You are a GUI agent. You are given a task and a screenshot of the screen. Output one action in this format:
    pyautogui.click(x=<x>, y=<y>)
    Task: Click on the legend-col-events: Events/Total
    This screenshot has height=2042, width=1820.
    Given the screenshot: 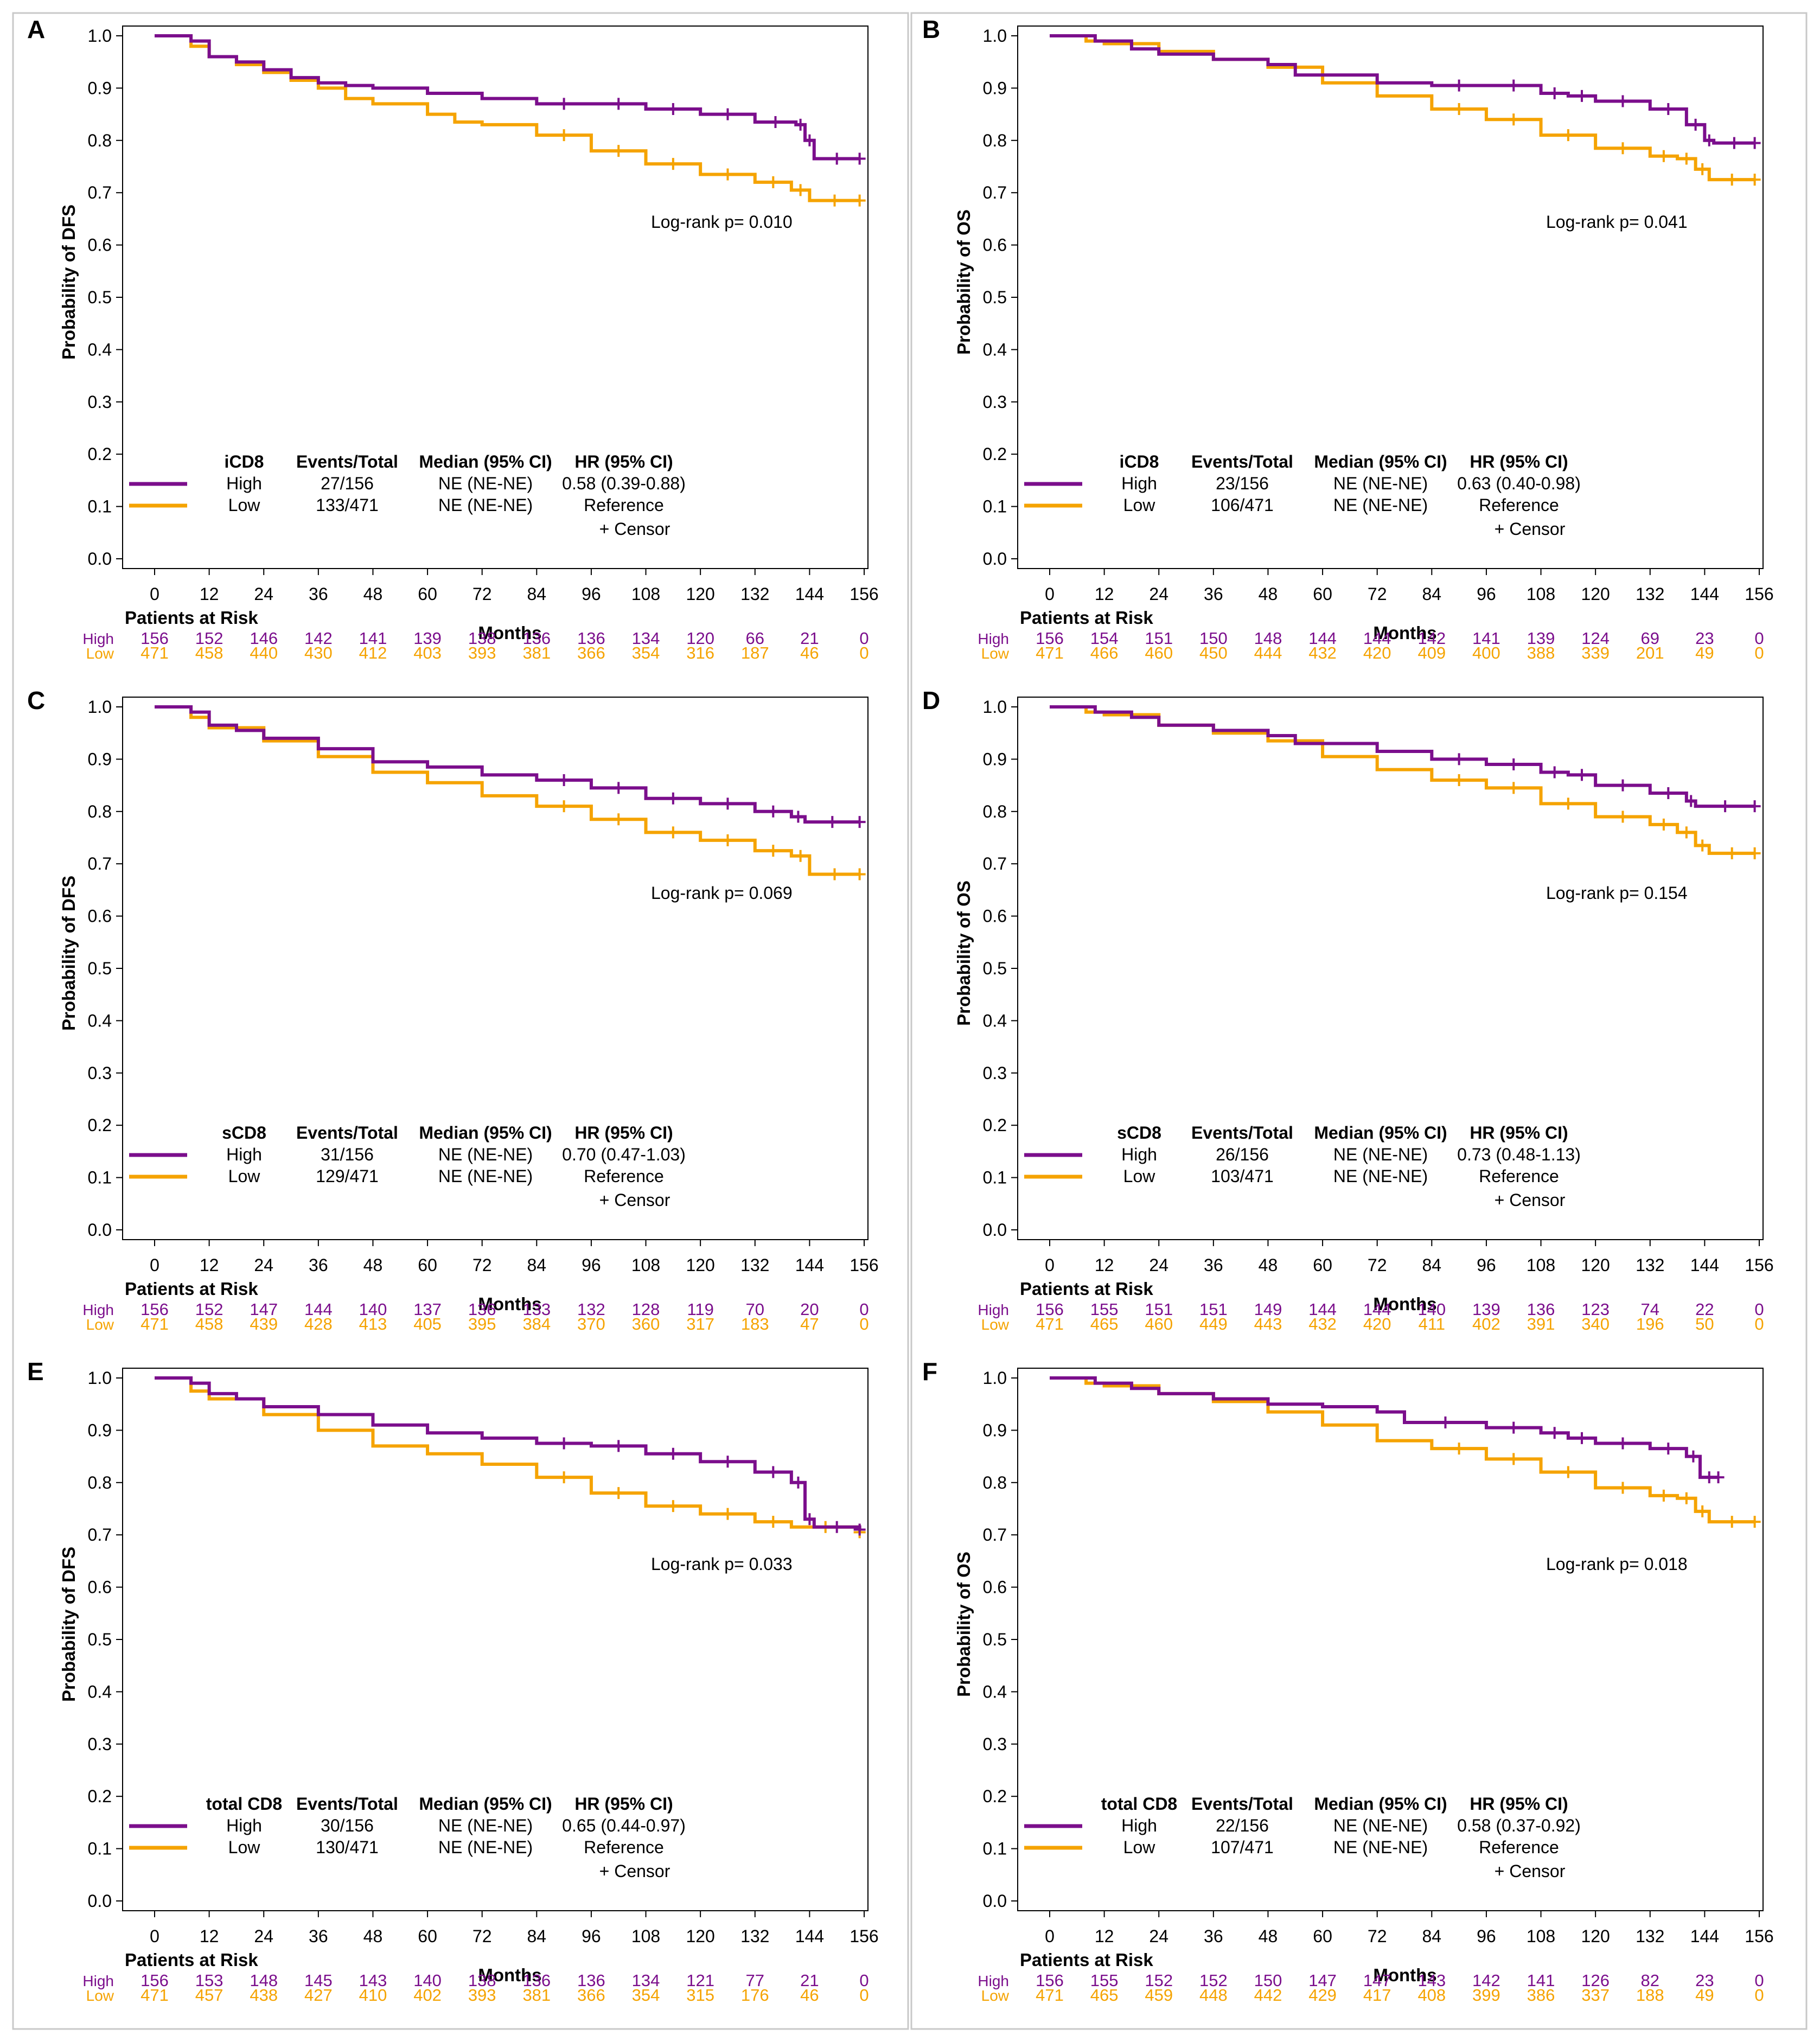 What is the action you would take?
    pyautogui.click(x=1242, y=1133)
    